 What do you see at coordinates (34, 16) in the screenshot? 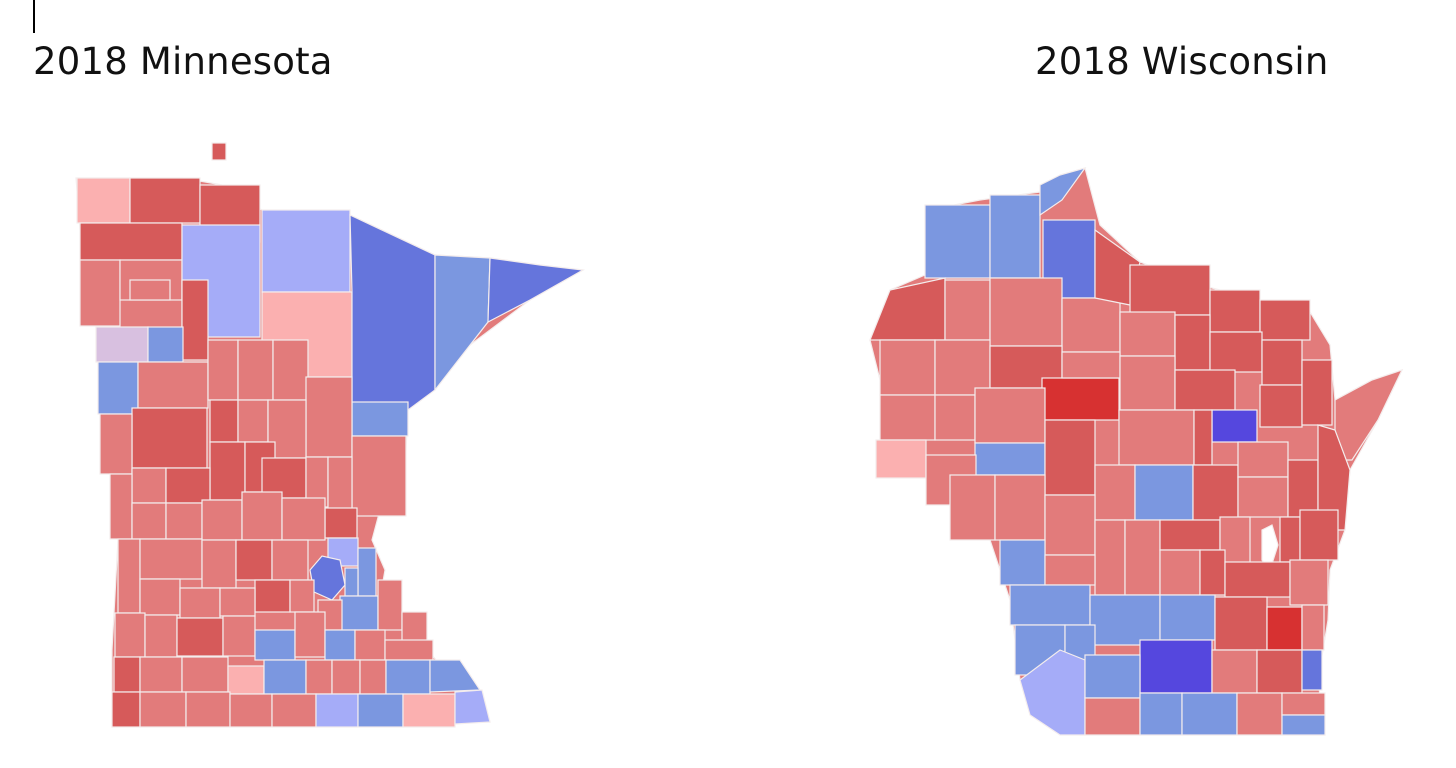
I see `text-cursor` at bounding box center [34, 16].